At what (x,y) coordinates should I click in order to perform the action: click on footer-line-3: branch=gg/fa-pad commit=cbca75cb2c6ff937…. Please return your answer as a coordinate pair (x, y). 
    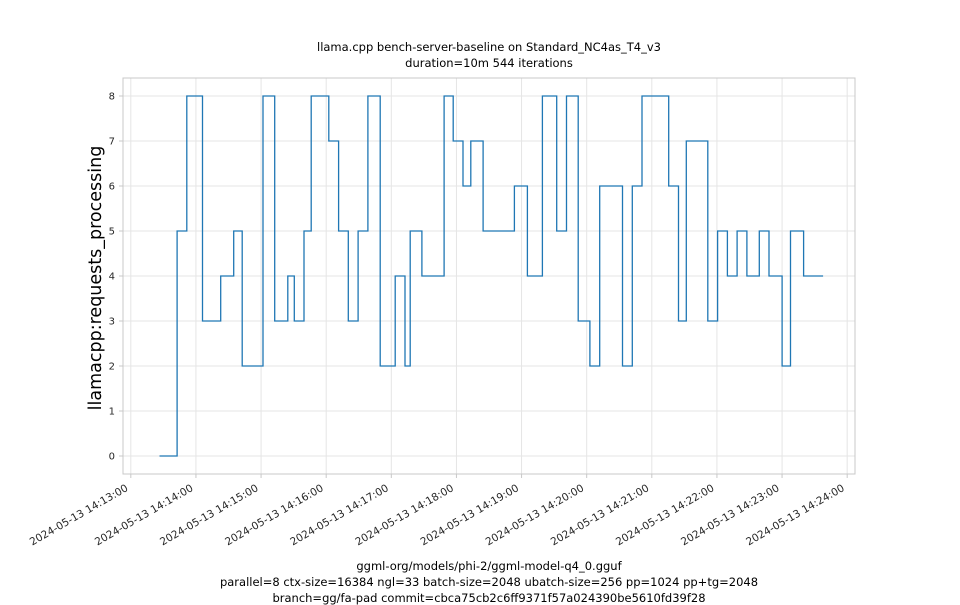
    Looking at the image, I should click on (489, 598).